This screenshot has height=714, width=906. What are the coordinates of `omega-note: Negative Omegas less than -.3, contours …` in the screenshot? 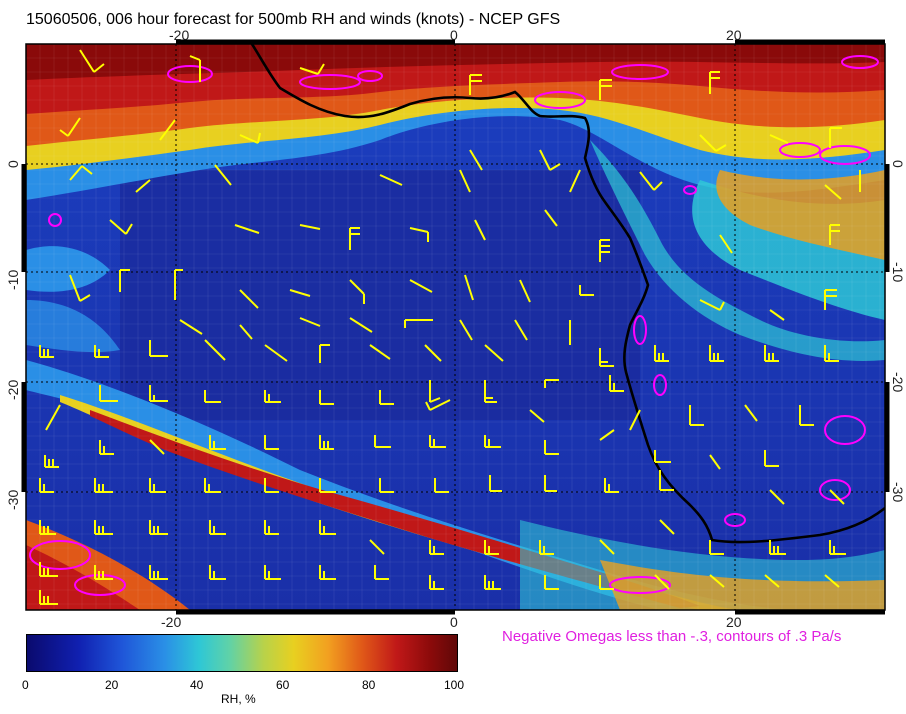 It's located at (672, 636).